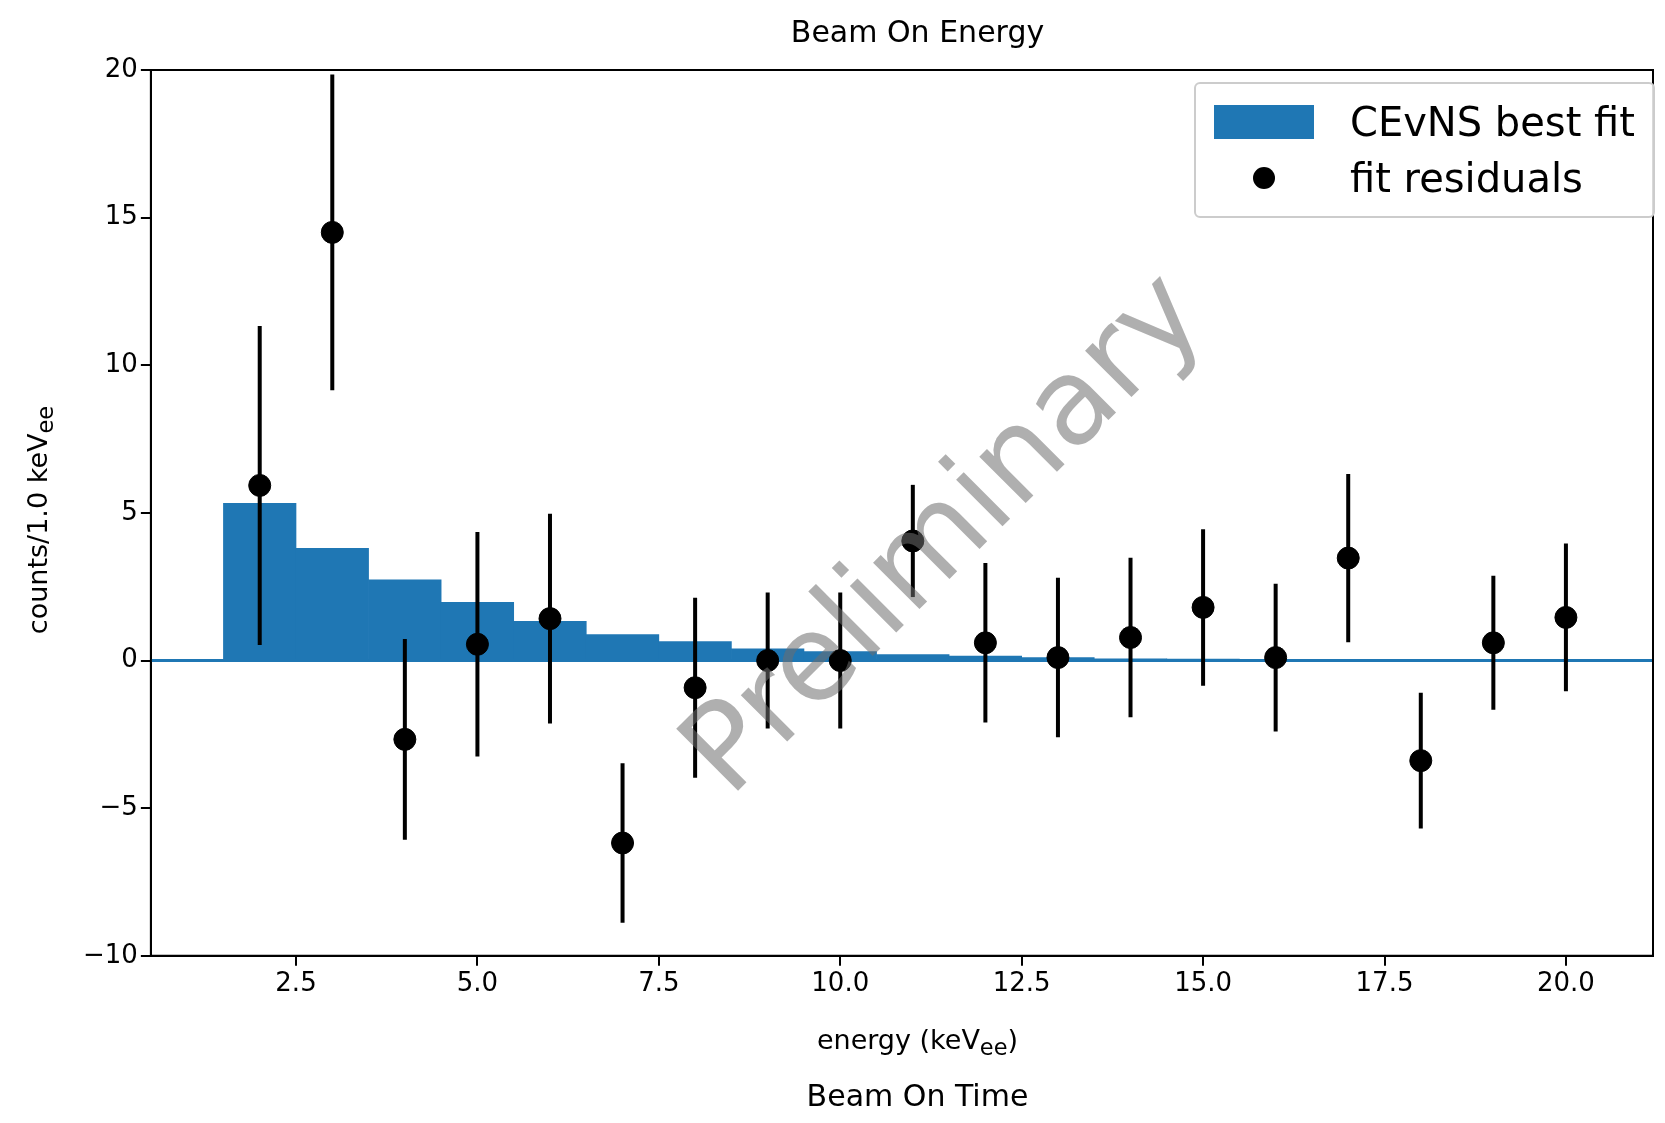  I want to click on x-tick-label: 17.5, so click(1384, 982).